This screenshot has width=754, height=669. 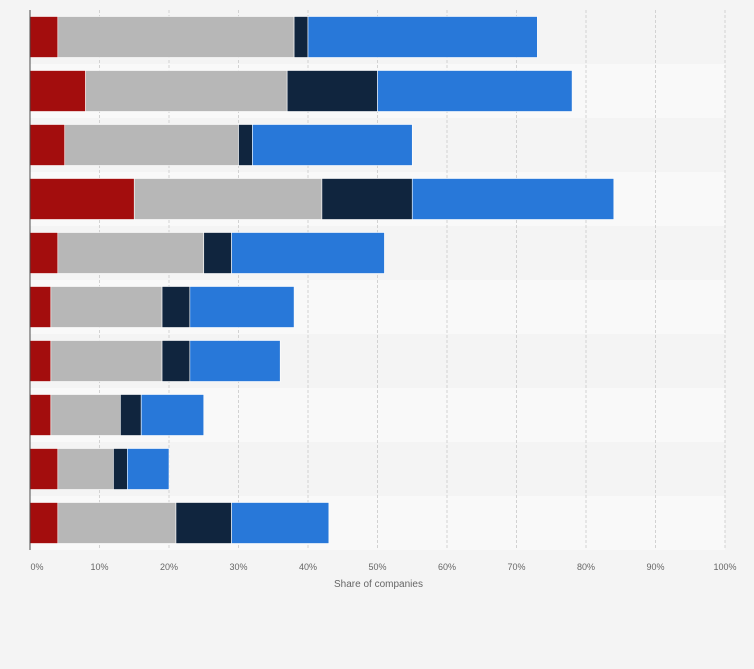 I want to click on bar-segment-row8-series1, so click(x=40, y=415).